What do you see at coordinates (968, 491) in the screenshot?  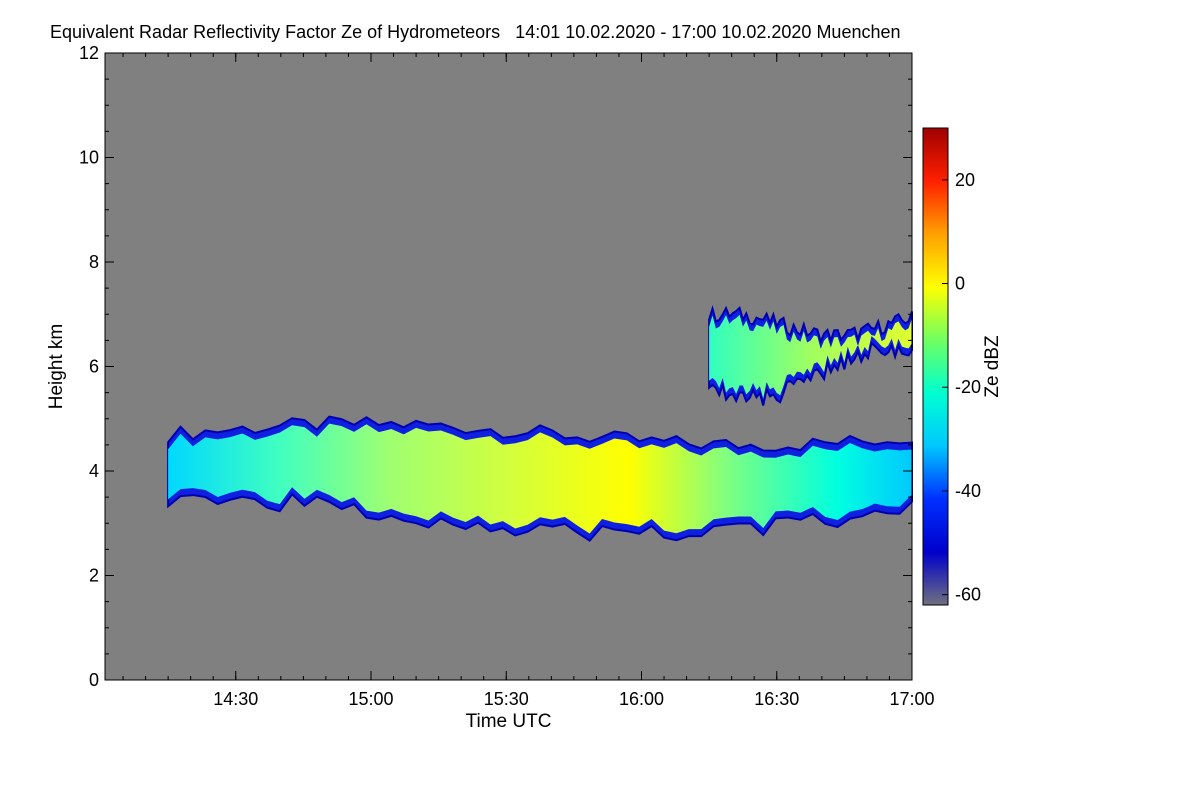 I see `colorbar-tick-label: -40` at bounding box center [968, 491].